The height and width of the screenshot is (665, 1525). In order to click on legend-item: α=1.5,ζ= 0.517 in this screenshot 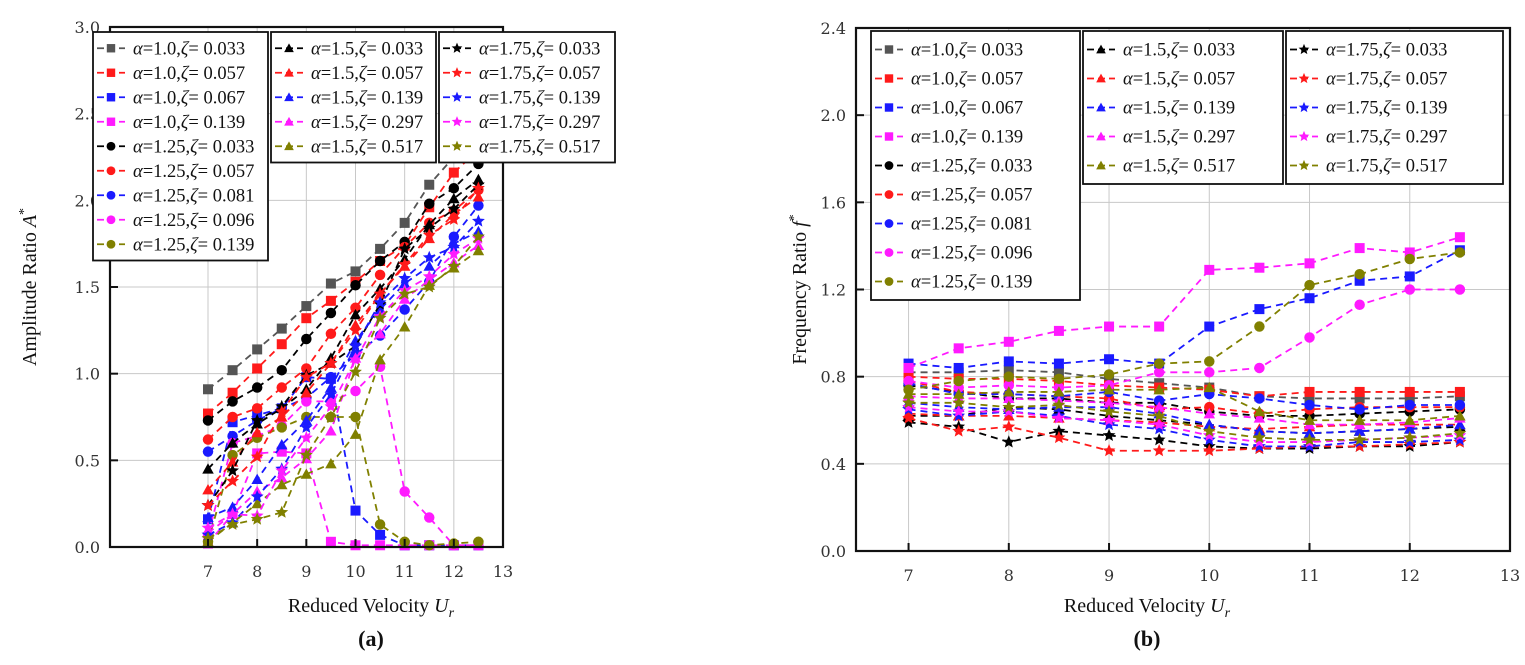, I will do `click(349, 147)`.